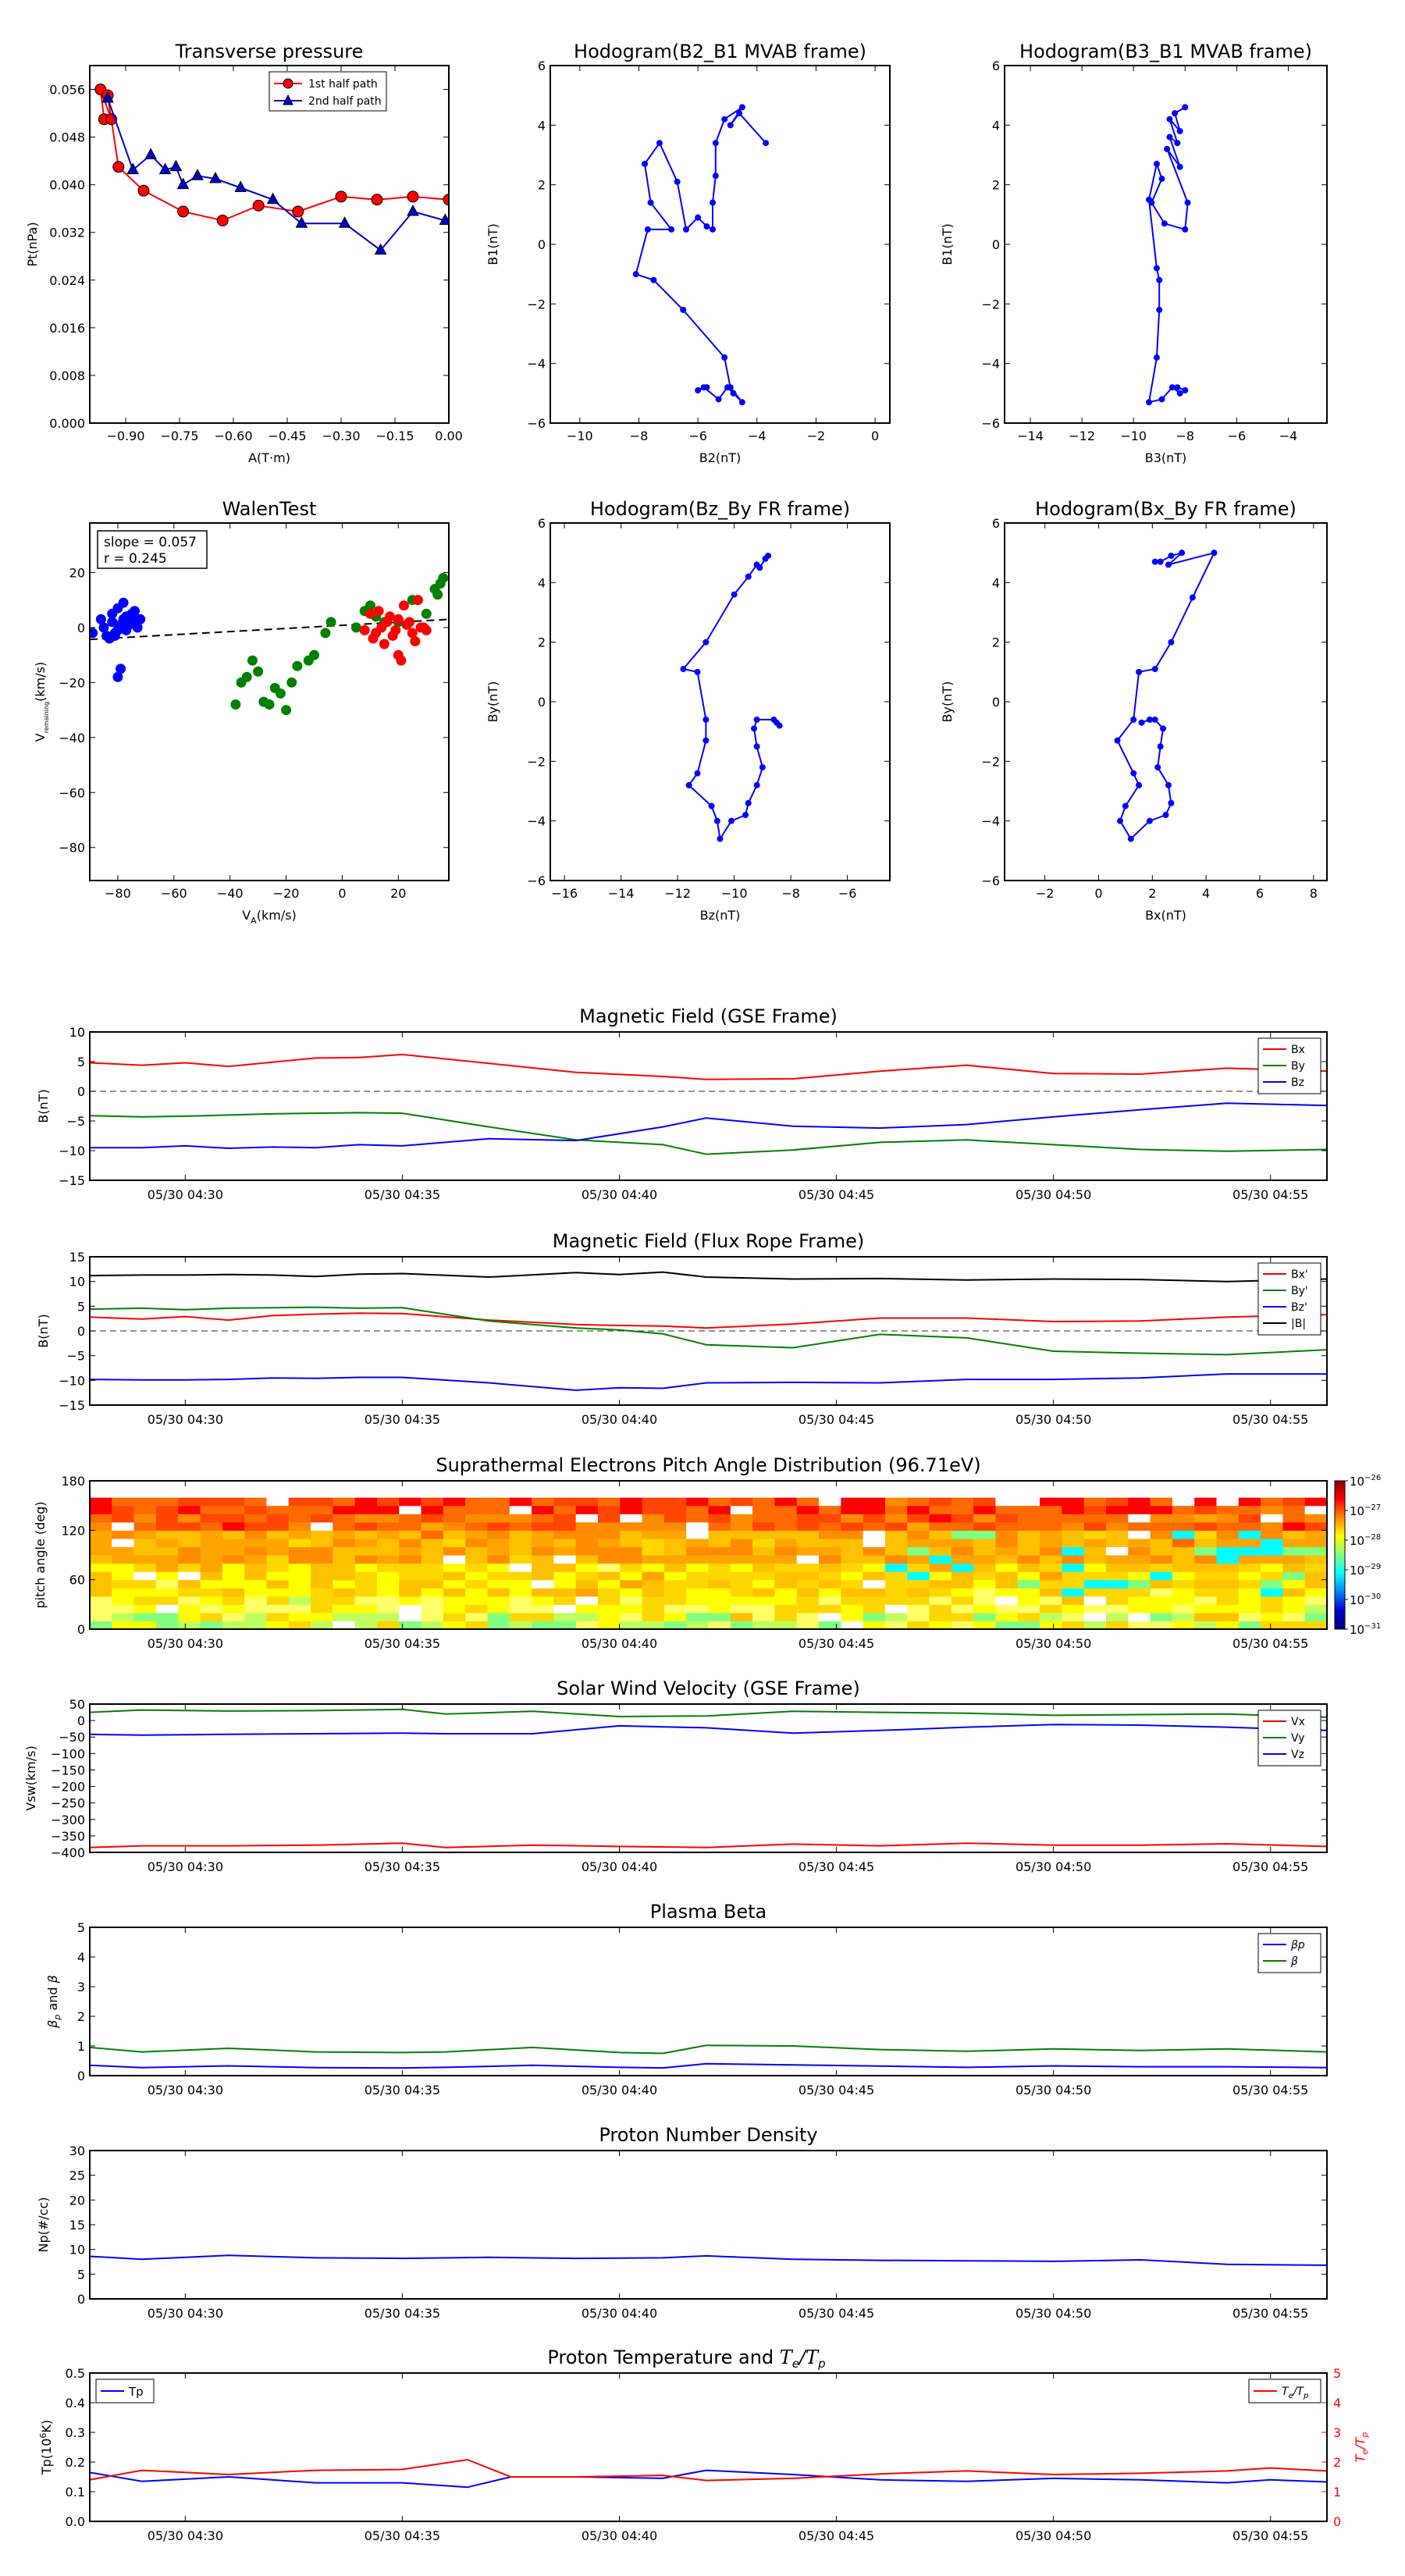 The image size is (1405, 2576). I want to click on y-axis-label: By(nT), so click(948, 702).